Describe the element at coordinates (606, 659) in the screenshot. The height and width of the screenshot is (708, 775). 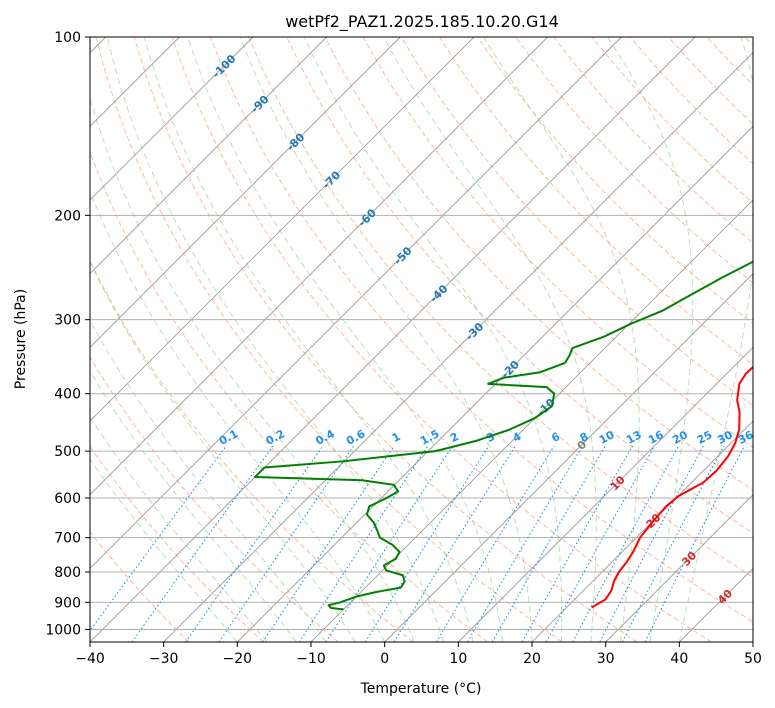
I see `x-tick-label: 30` at that location.